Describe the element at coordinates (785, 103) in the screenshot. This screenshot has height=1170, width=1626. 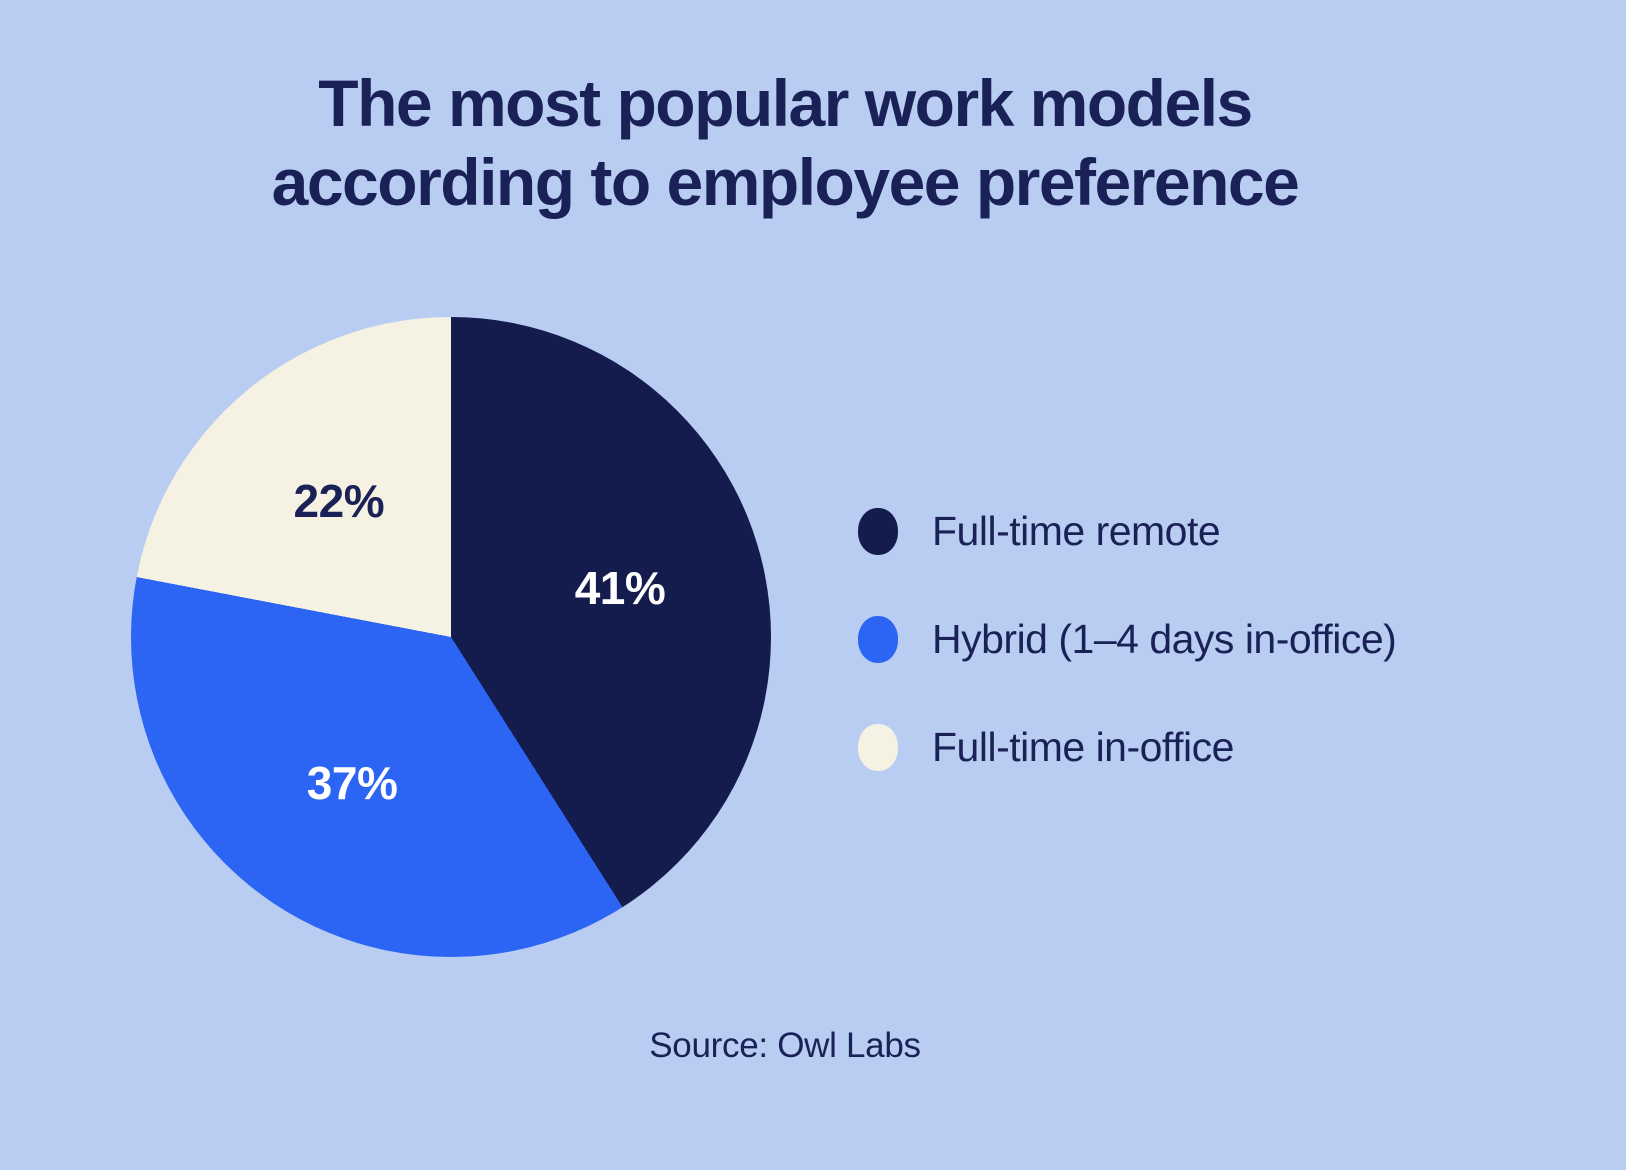
I see `chart-title-line-1: The most popular work models` at that location.